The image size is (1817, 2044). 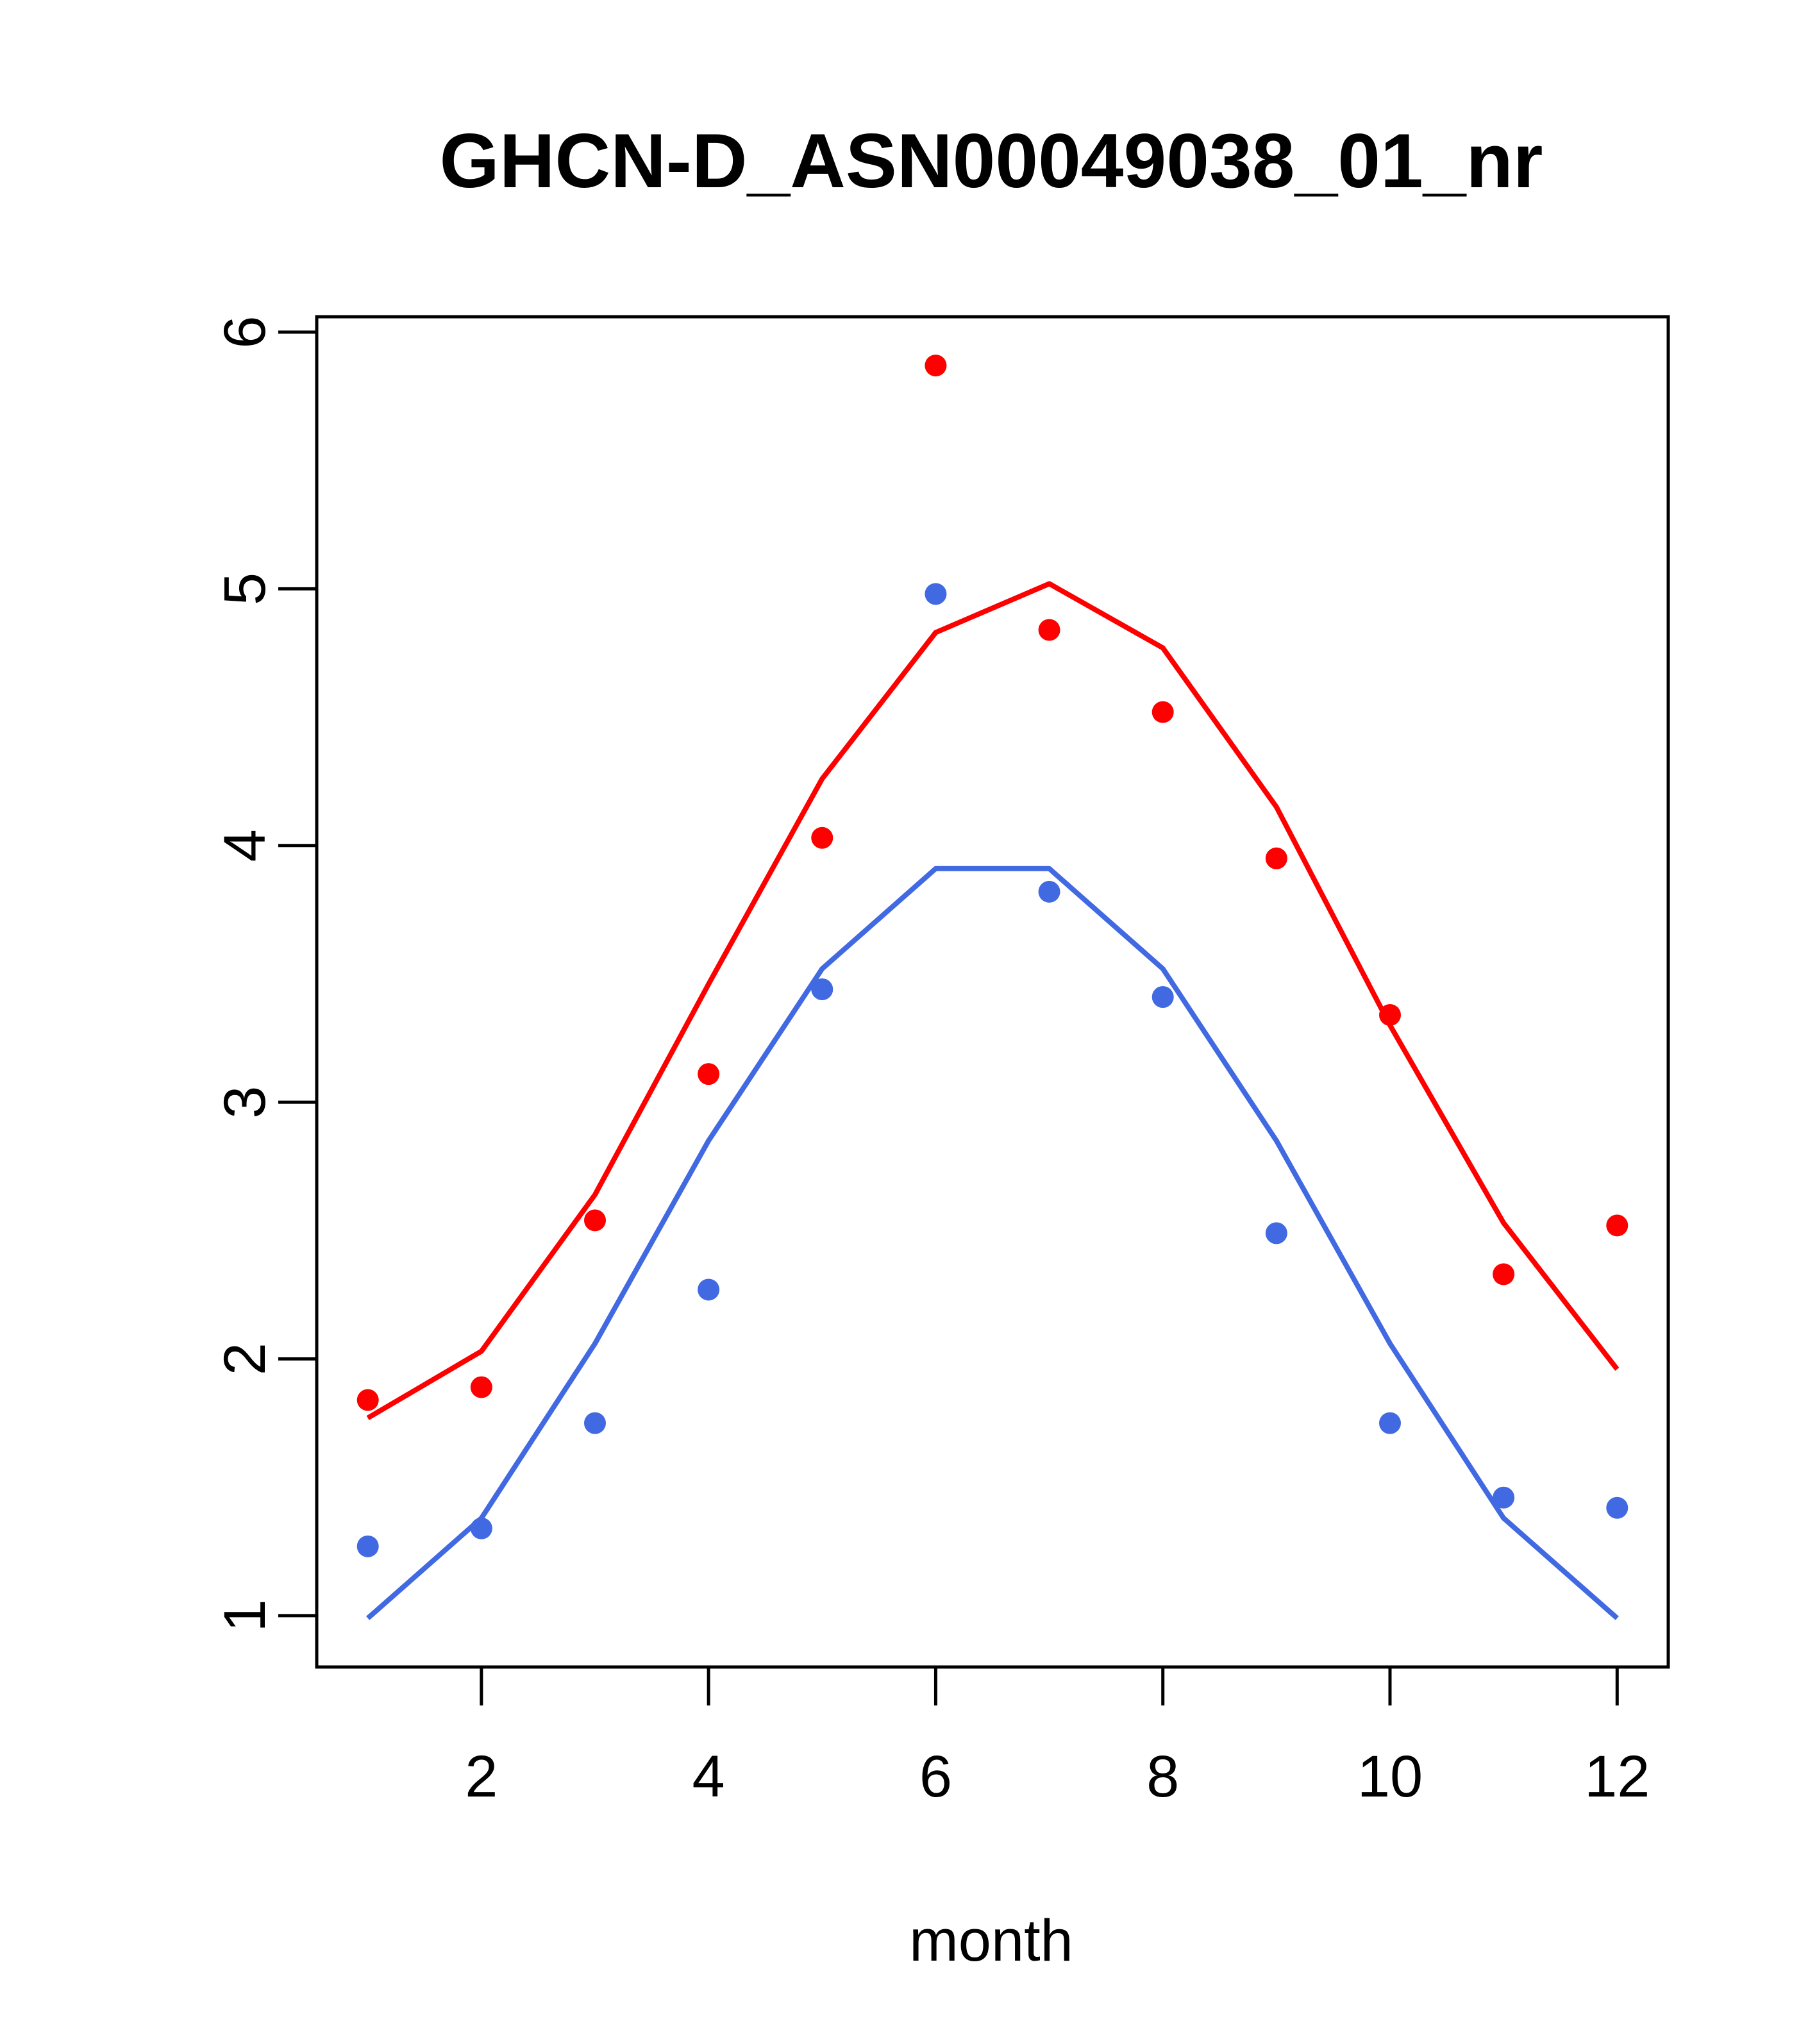 I want to click on x-tick-label: 2, so click(x=481, y=1776).